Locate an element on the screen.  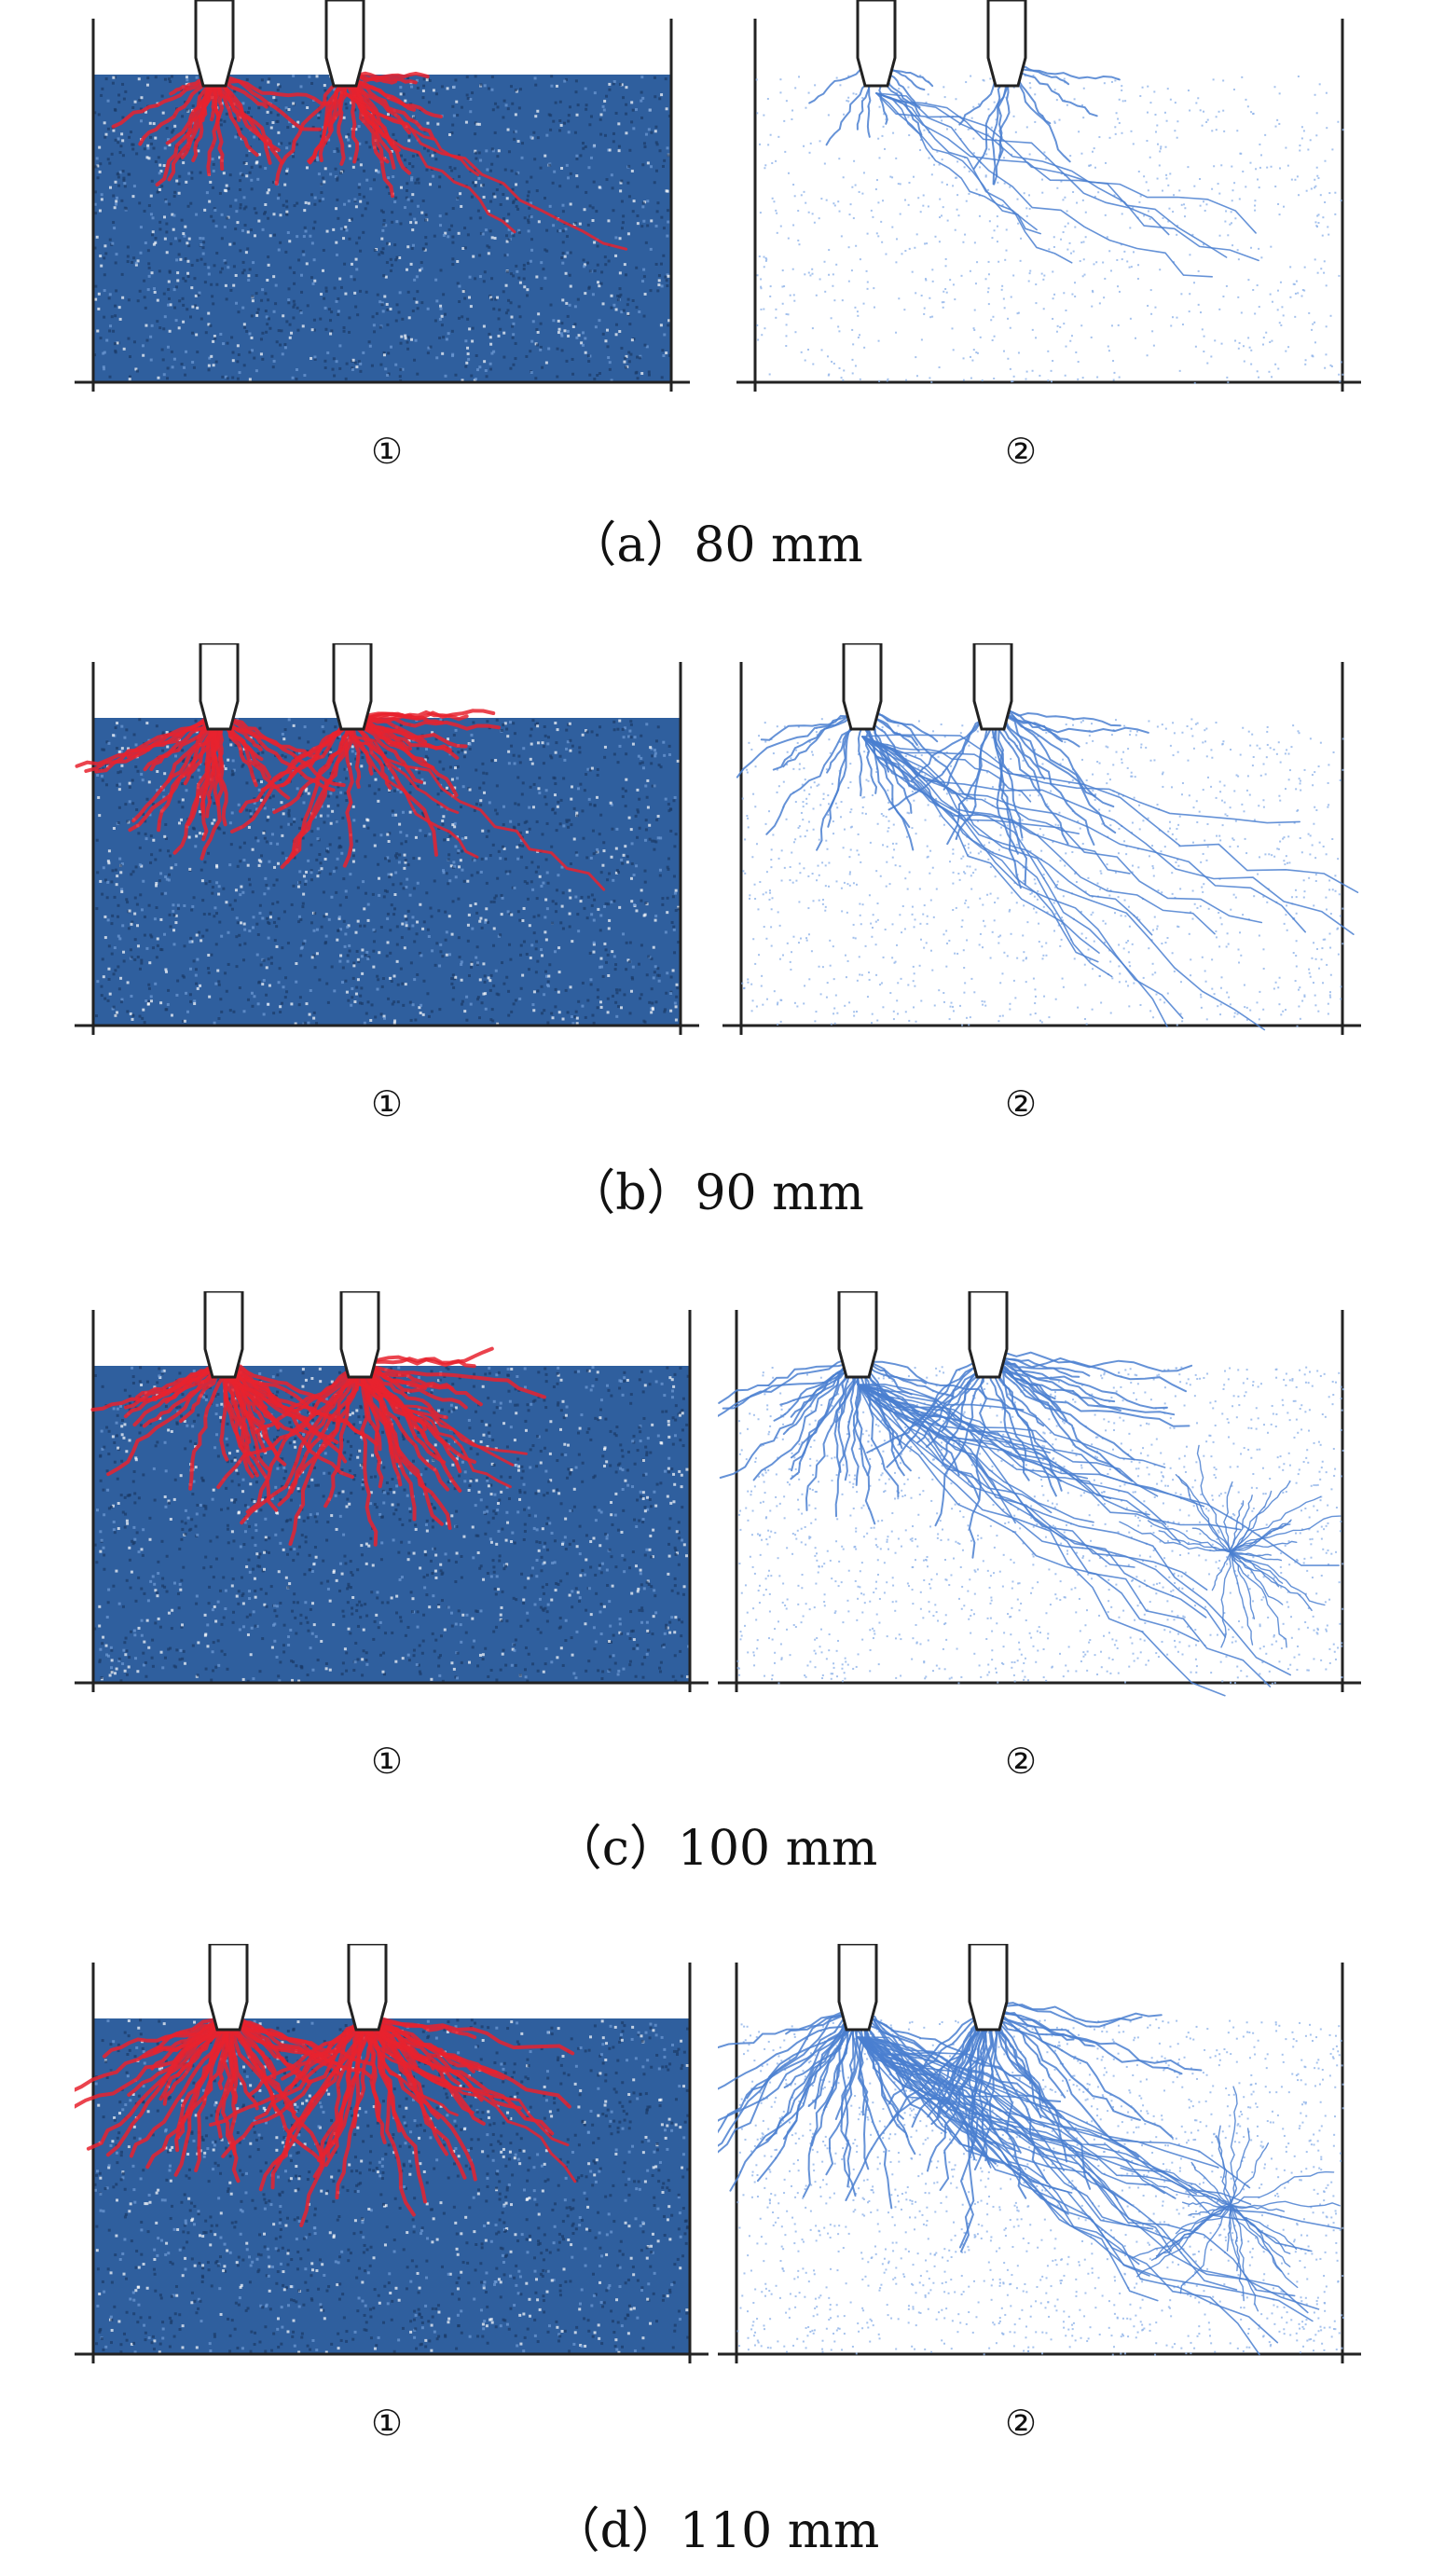
crack-panel-a is located at coordinates (382, 210).